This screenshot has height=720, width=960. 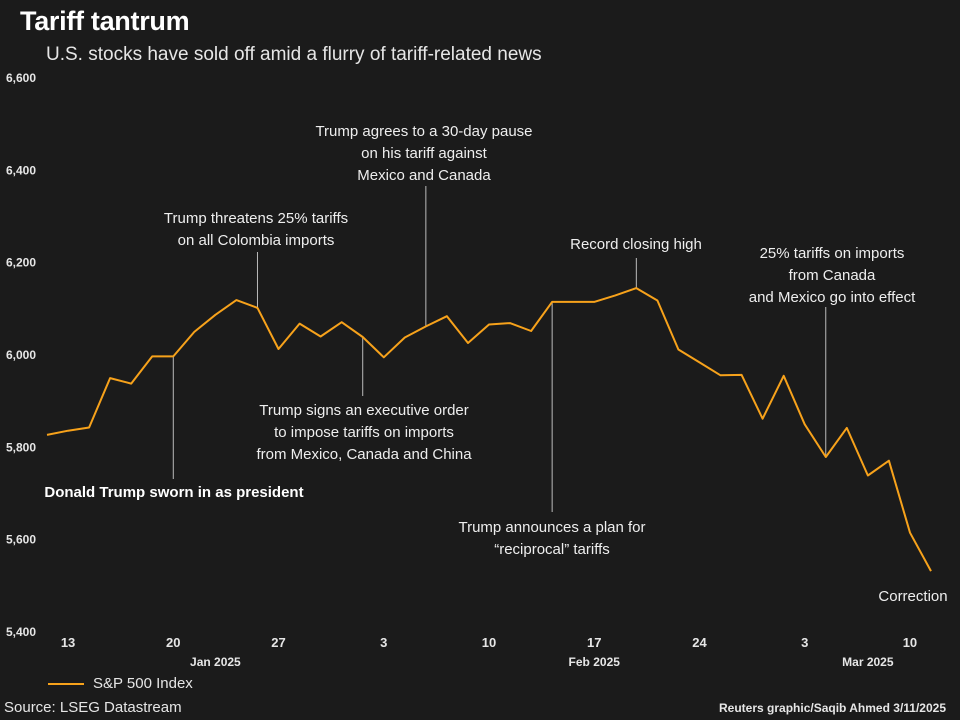 I want to click on annotation-label: Trump agrees to a 30-day pause, so click(x=423, y=131).